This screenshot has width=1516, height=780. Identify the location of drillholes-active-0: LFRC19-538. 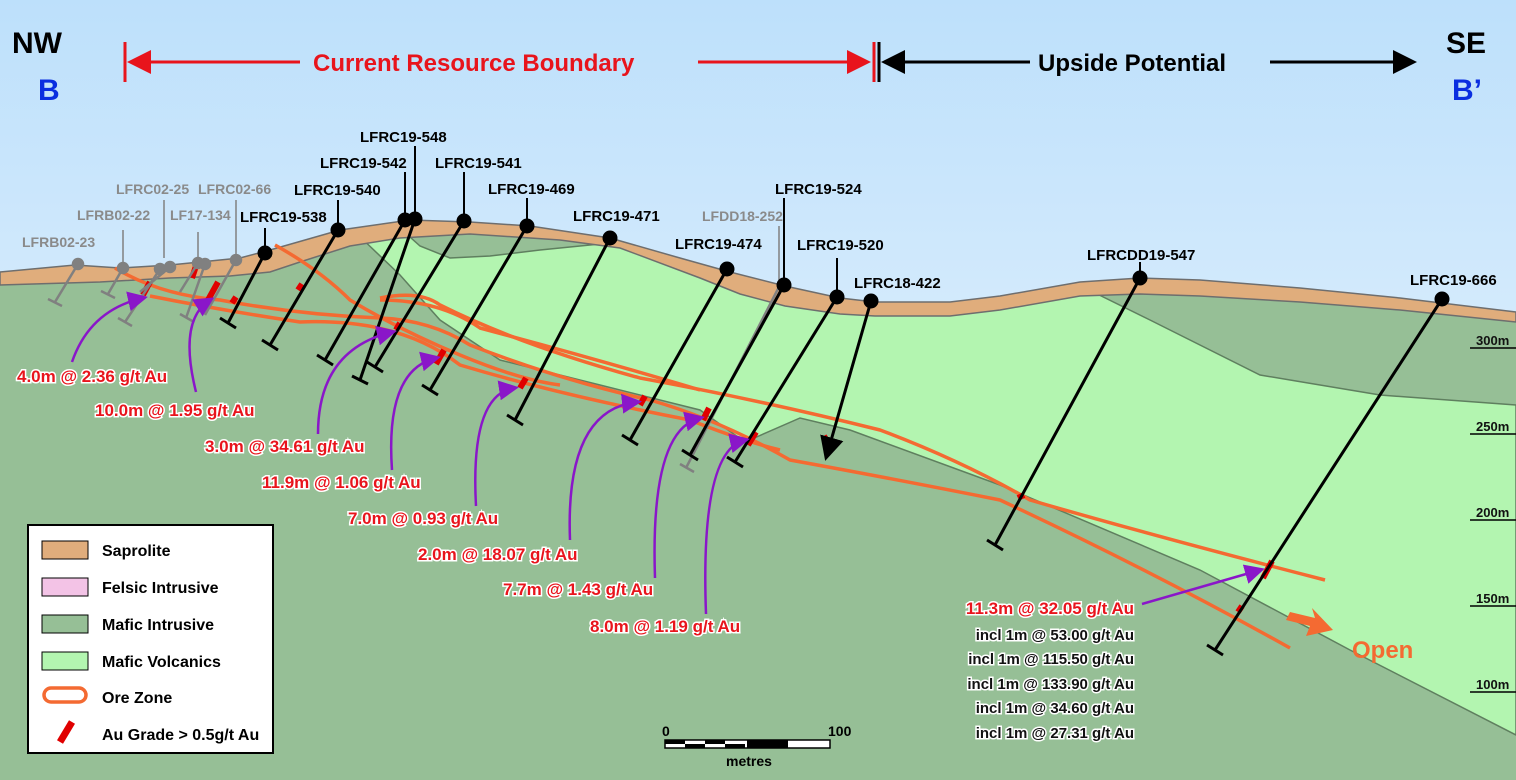
(283, 217).